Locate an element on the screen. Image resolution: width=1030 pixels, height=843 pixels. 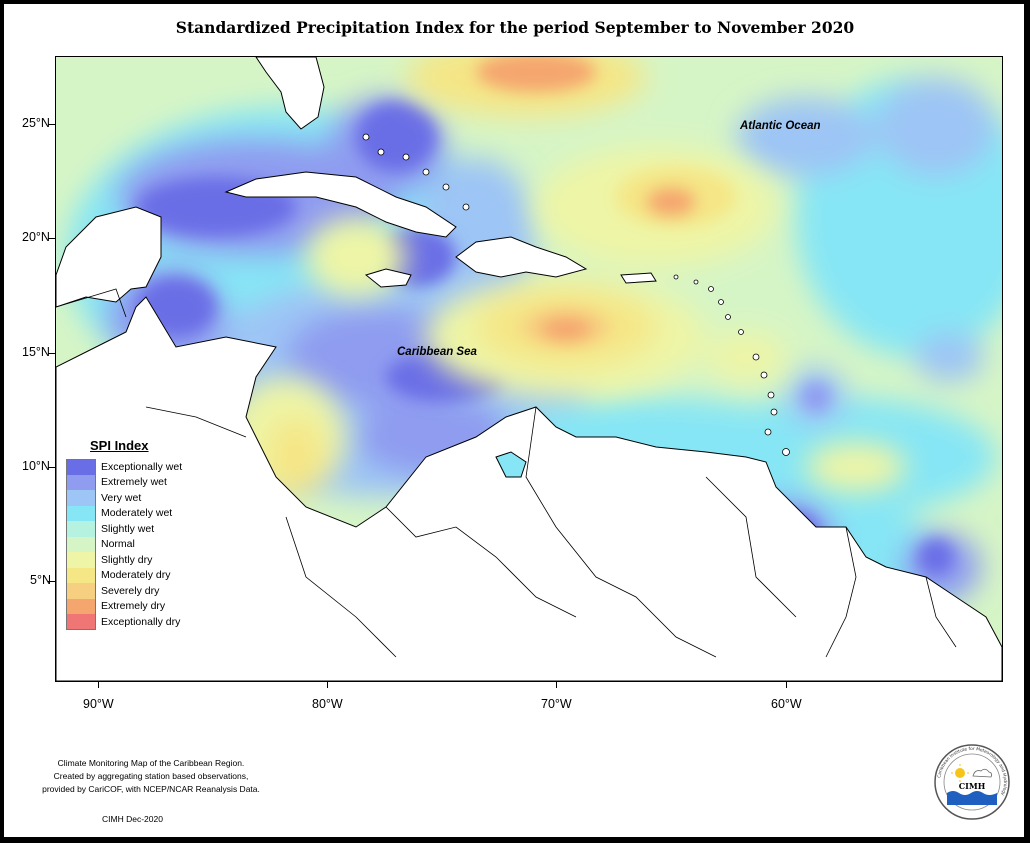
caribbean-sea-label: Caribbean Sea is located at coordinates (437, 352).